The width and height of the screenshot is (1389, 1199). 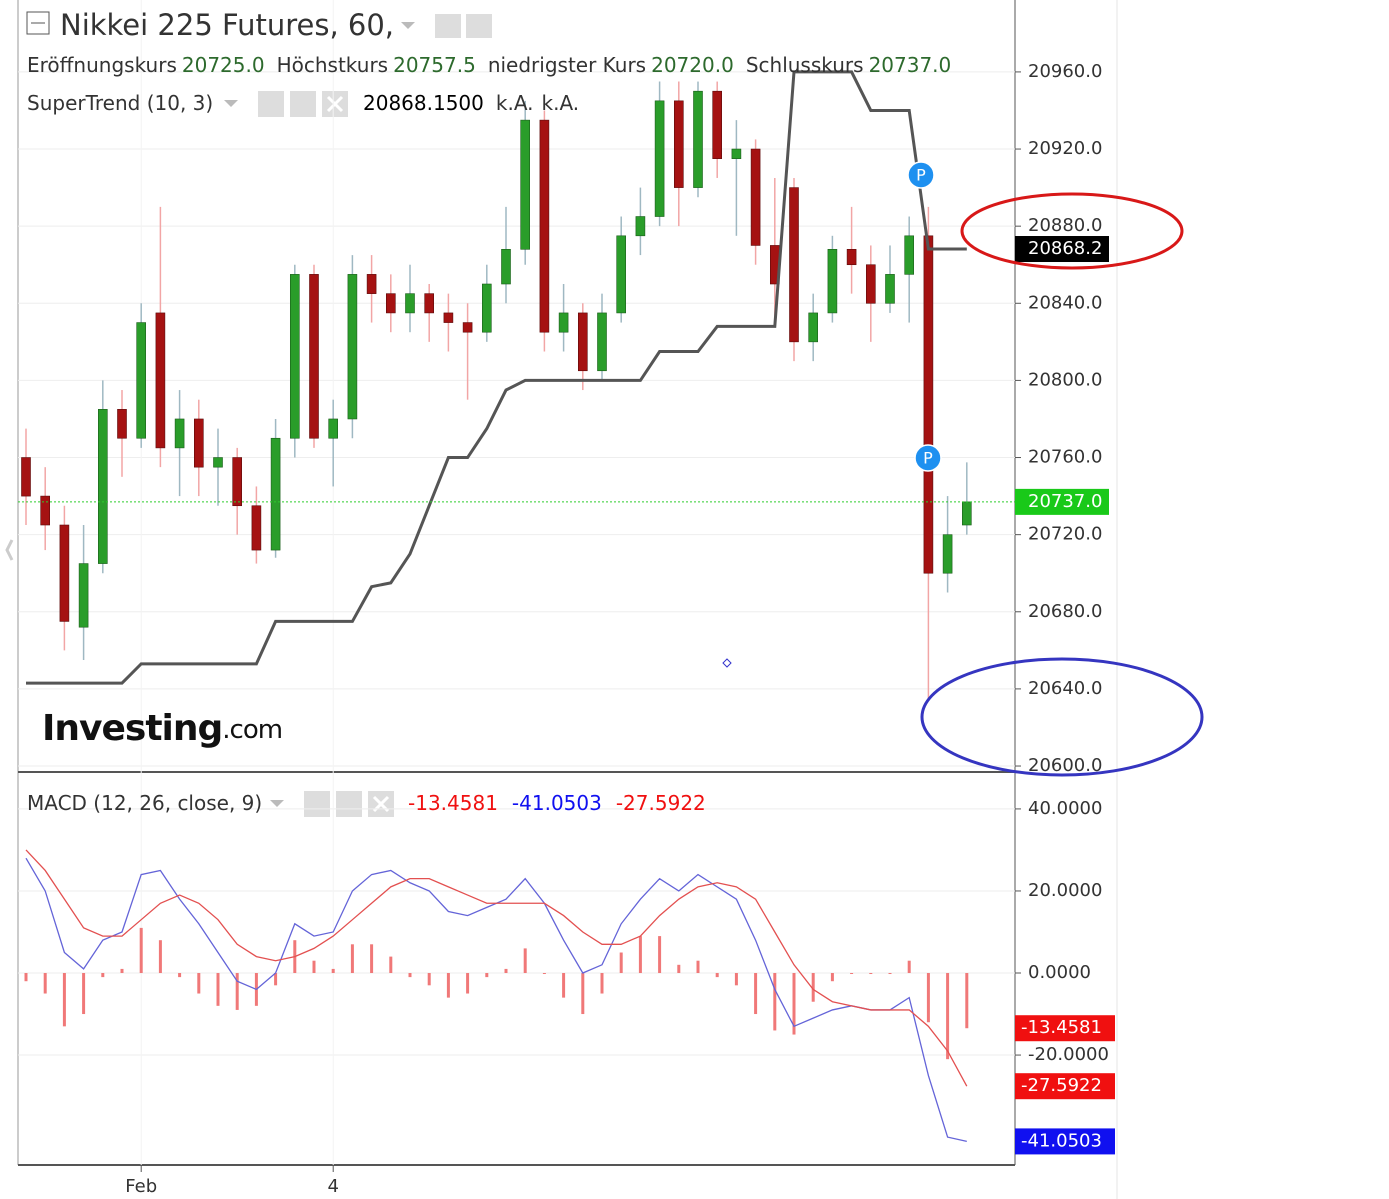 What do you see at coordinates (332, 1186) in the screenshot?
I see `x-tick-label: 4` at bounding box center [332, 1186].